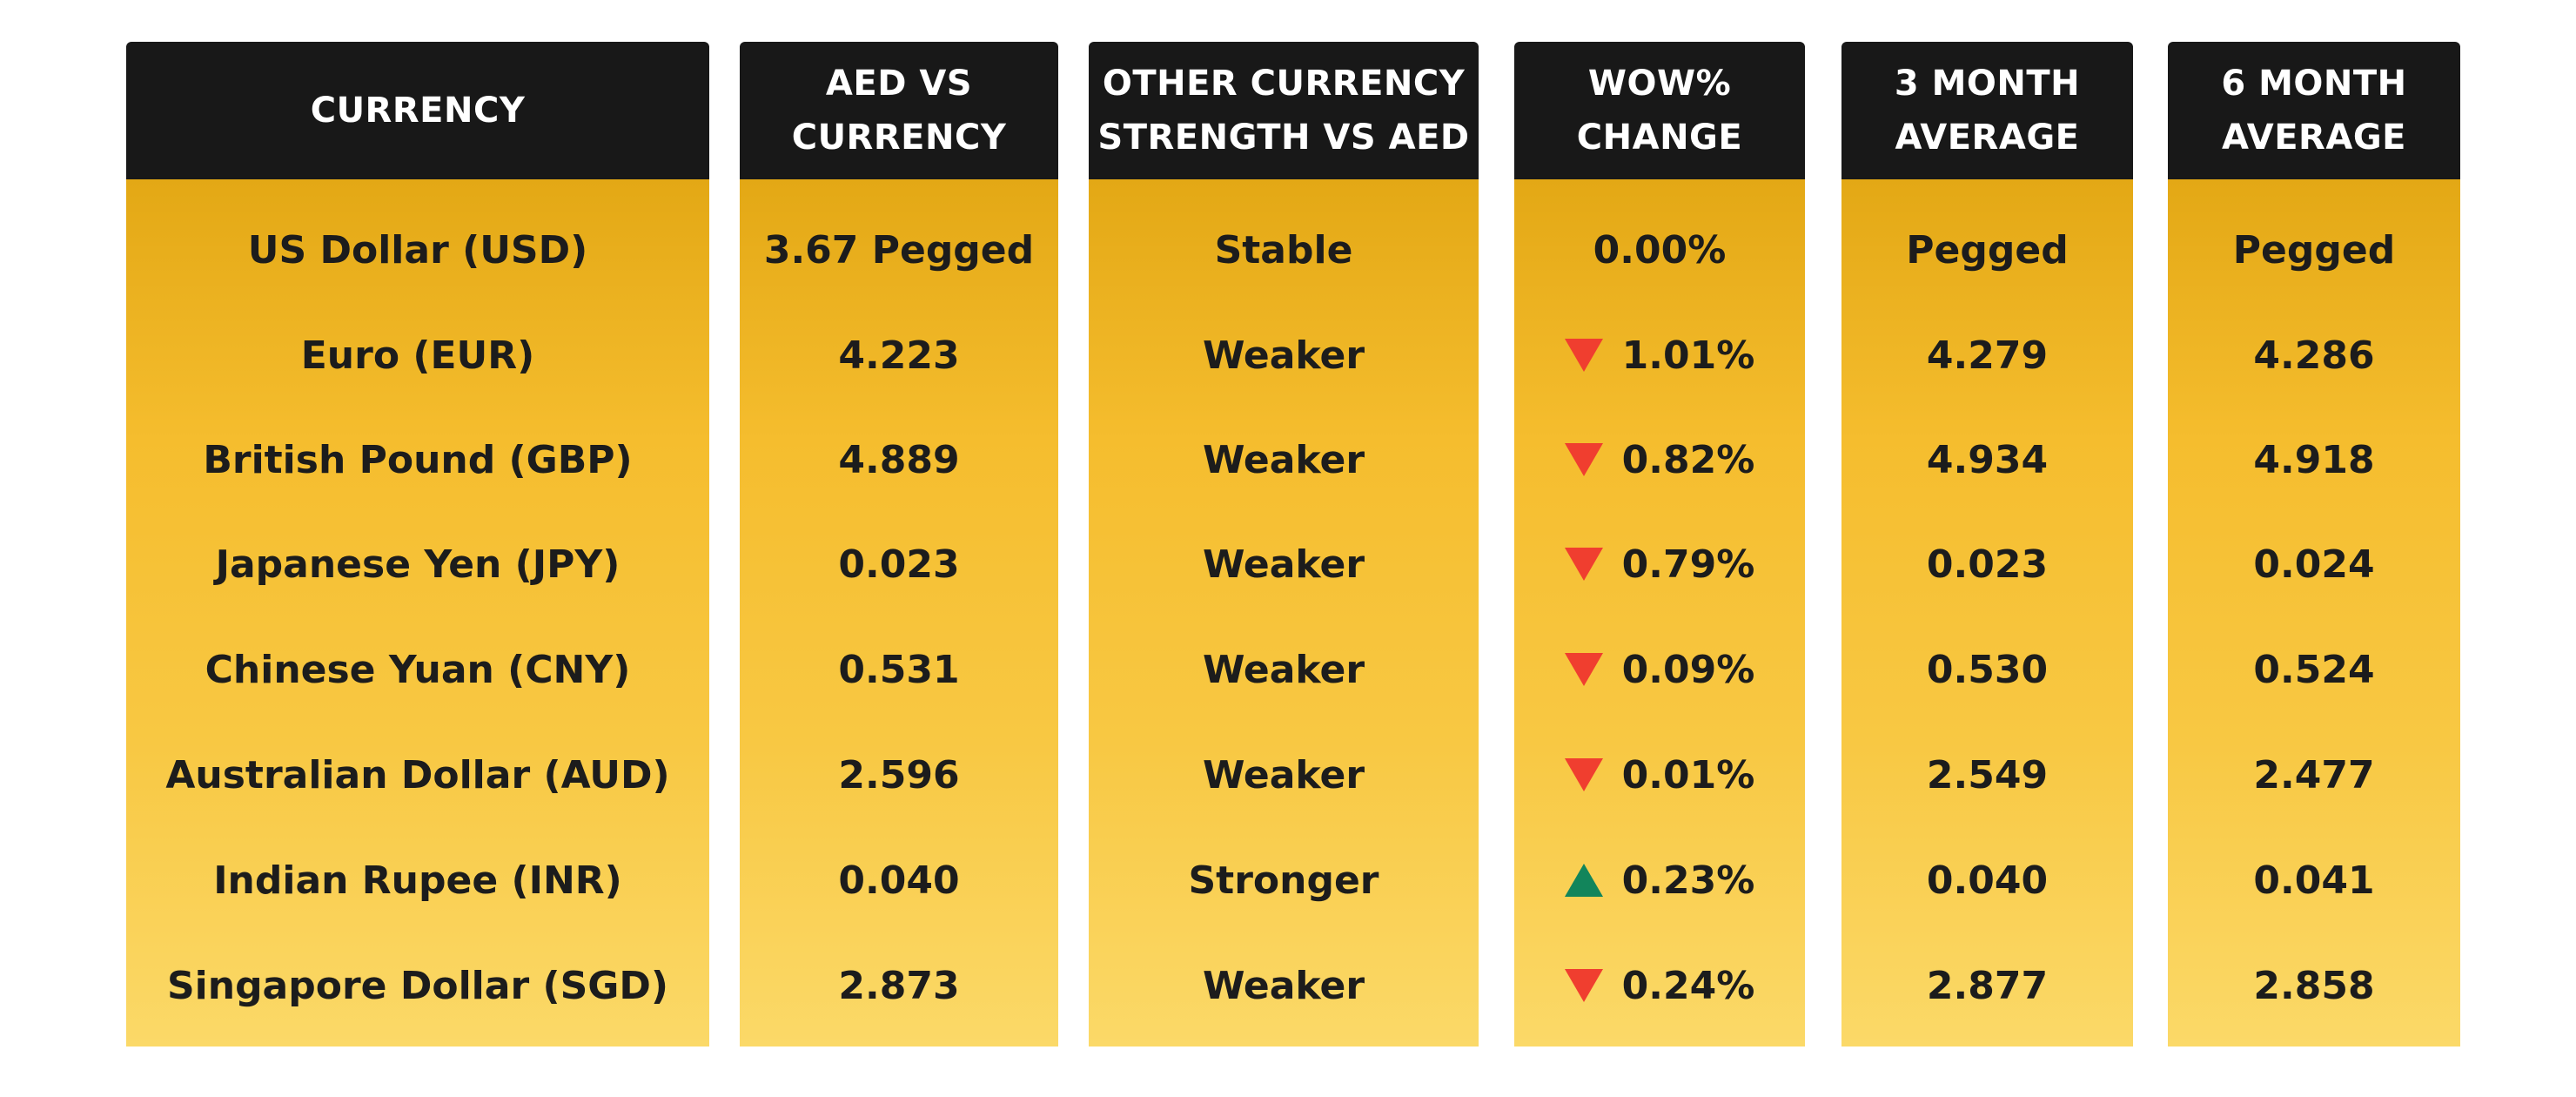 This screenshot has height=1097, width=2576. I want to click on wow-change-header: WOW% CHANGE, so click(1659, 111).